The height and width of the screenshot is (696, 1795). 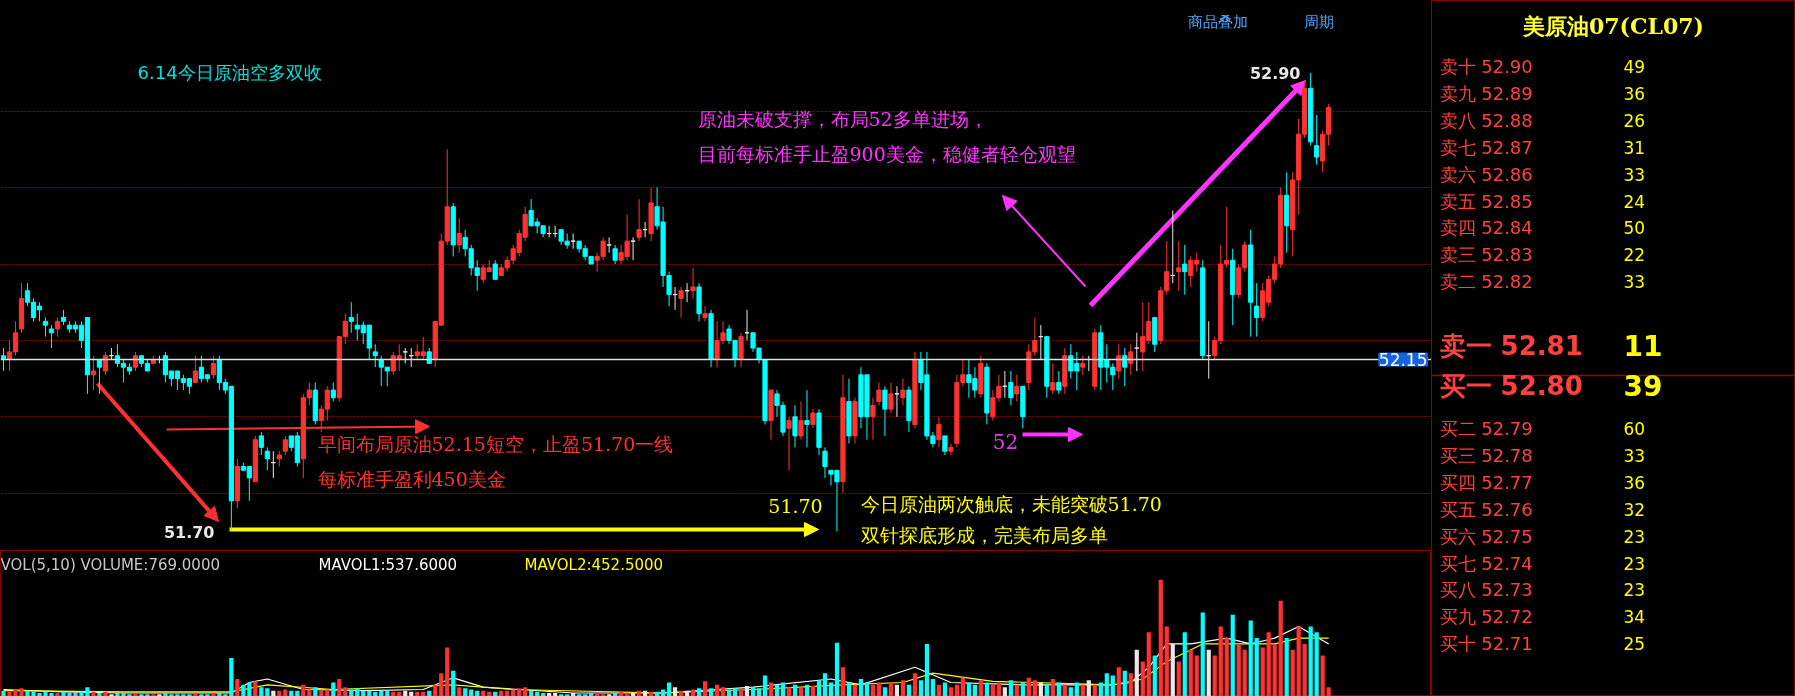 What do you see at coordinates (1486, 66) in the screenshot?
I see `text: 卖十 52.90` at bounding box center [1486, 66].